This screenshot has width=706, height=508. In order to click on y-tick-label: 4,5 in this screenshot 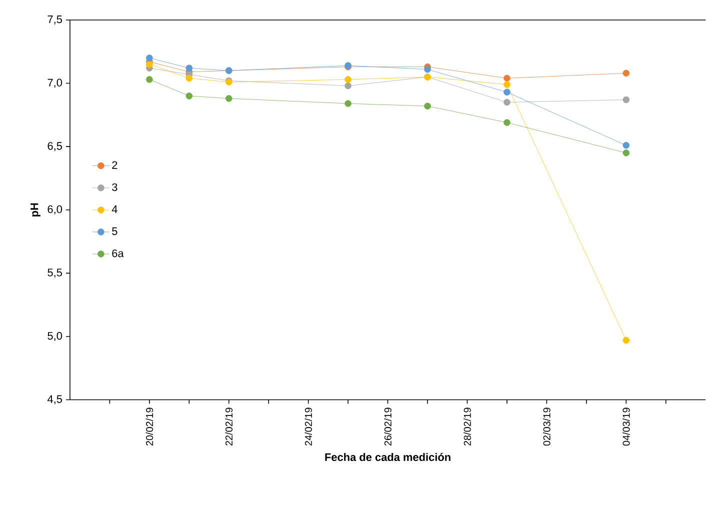, I will do `click(54, 399)`.